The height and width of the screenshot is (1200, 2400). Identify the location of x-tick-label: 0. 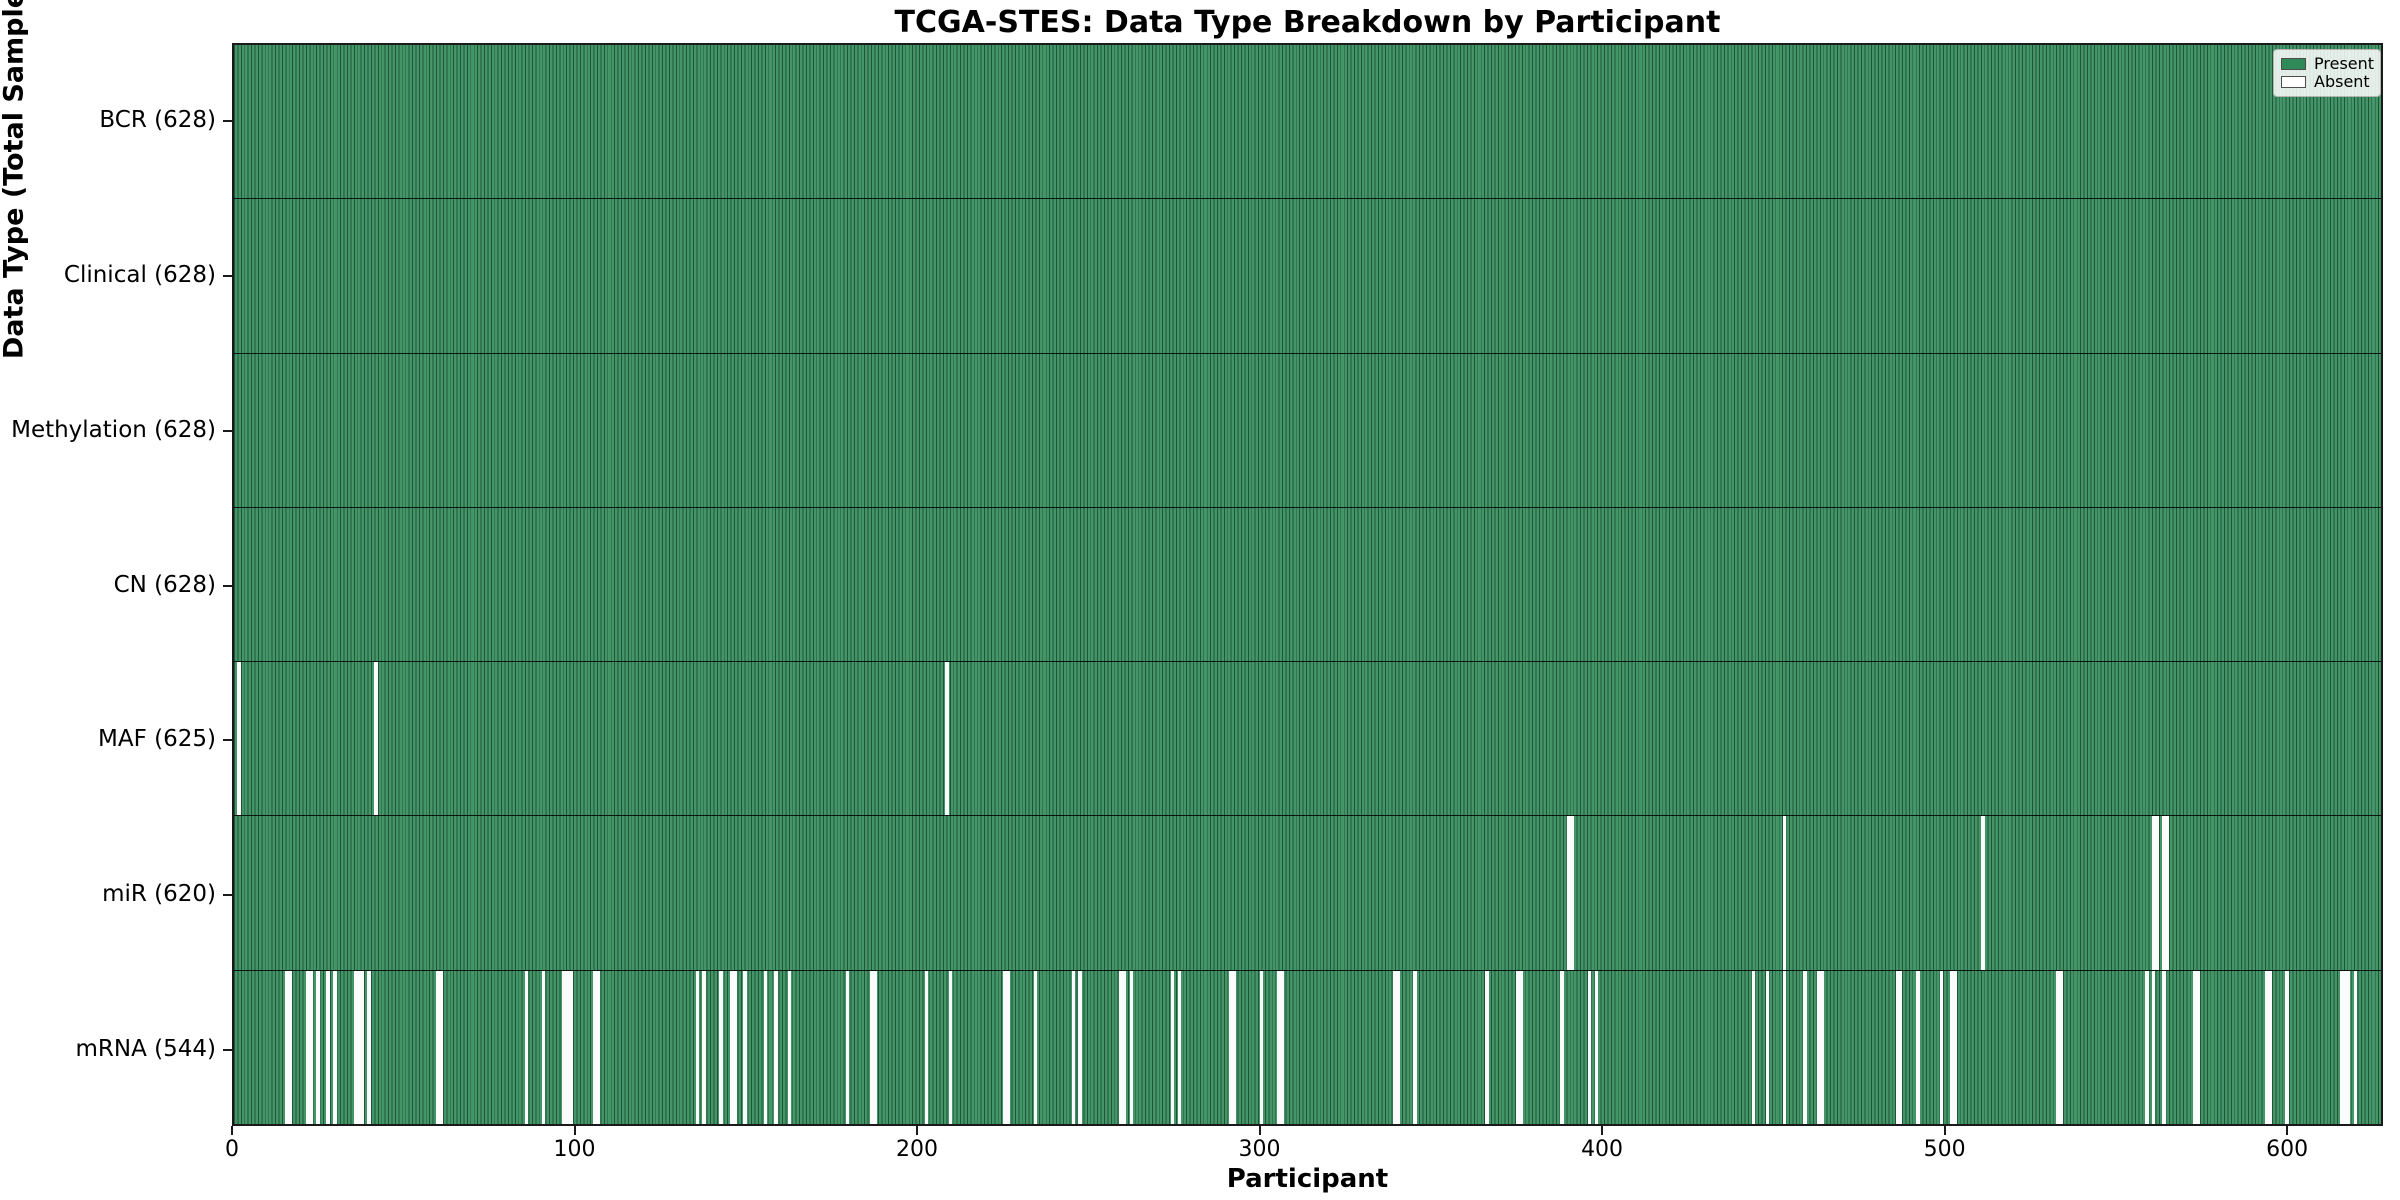
(232, 1149).